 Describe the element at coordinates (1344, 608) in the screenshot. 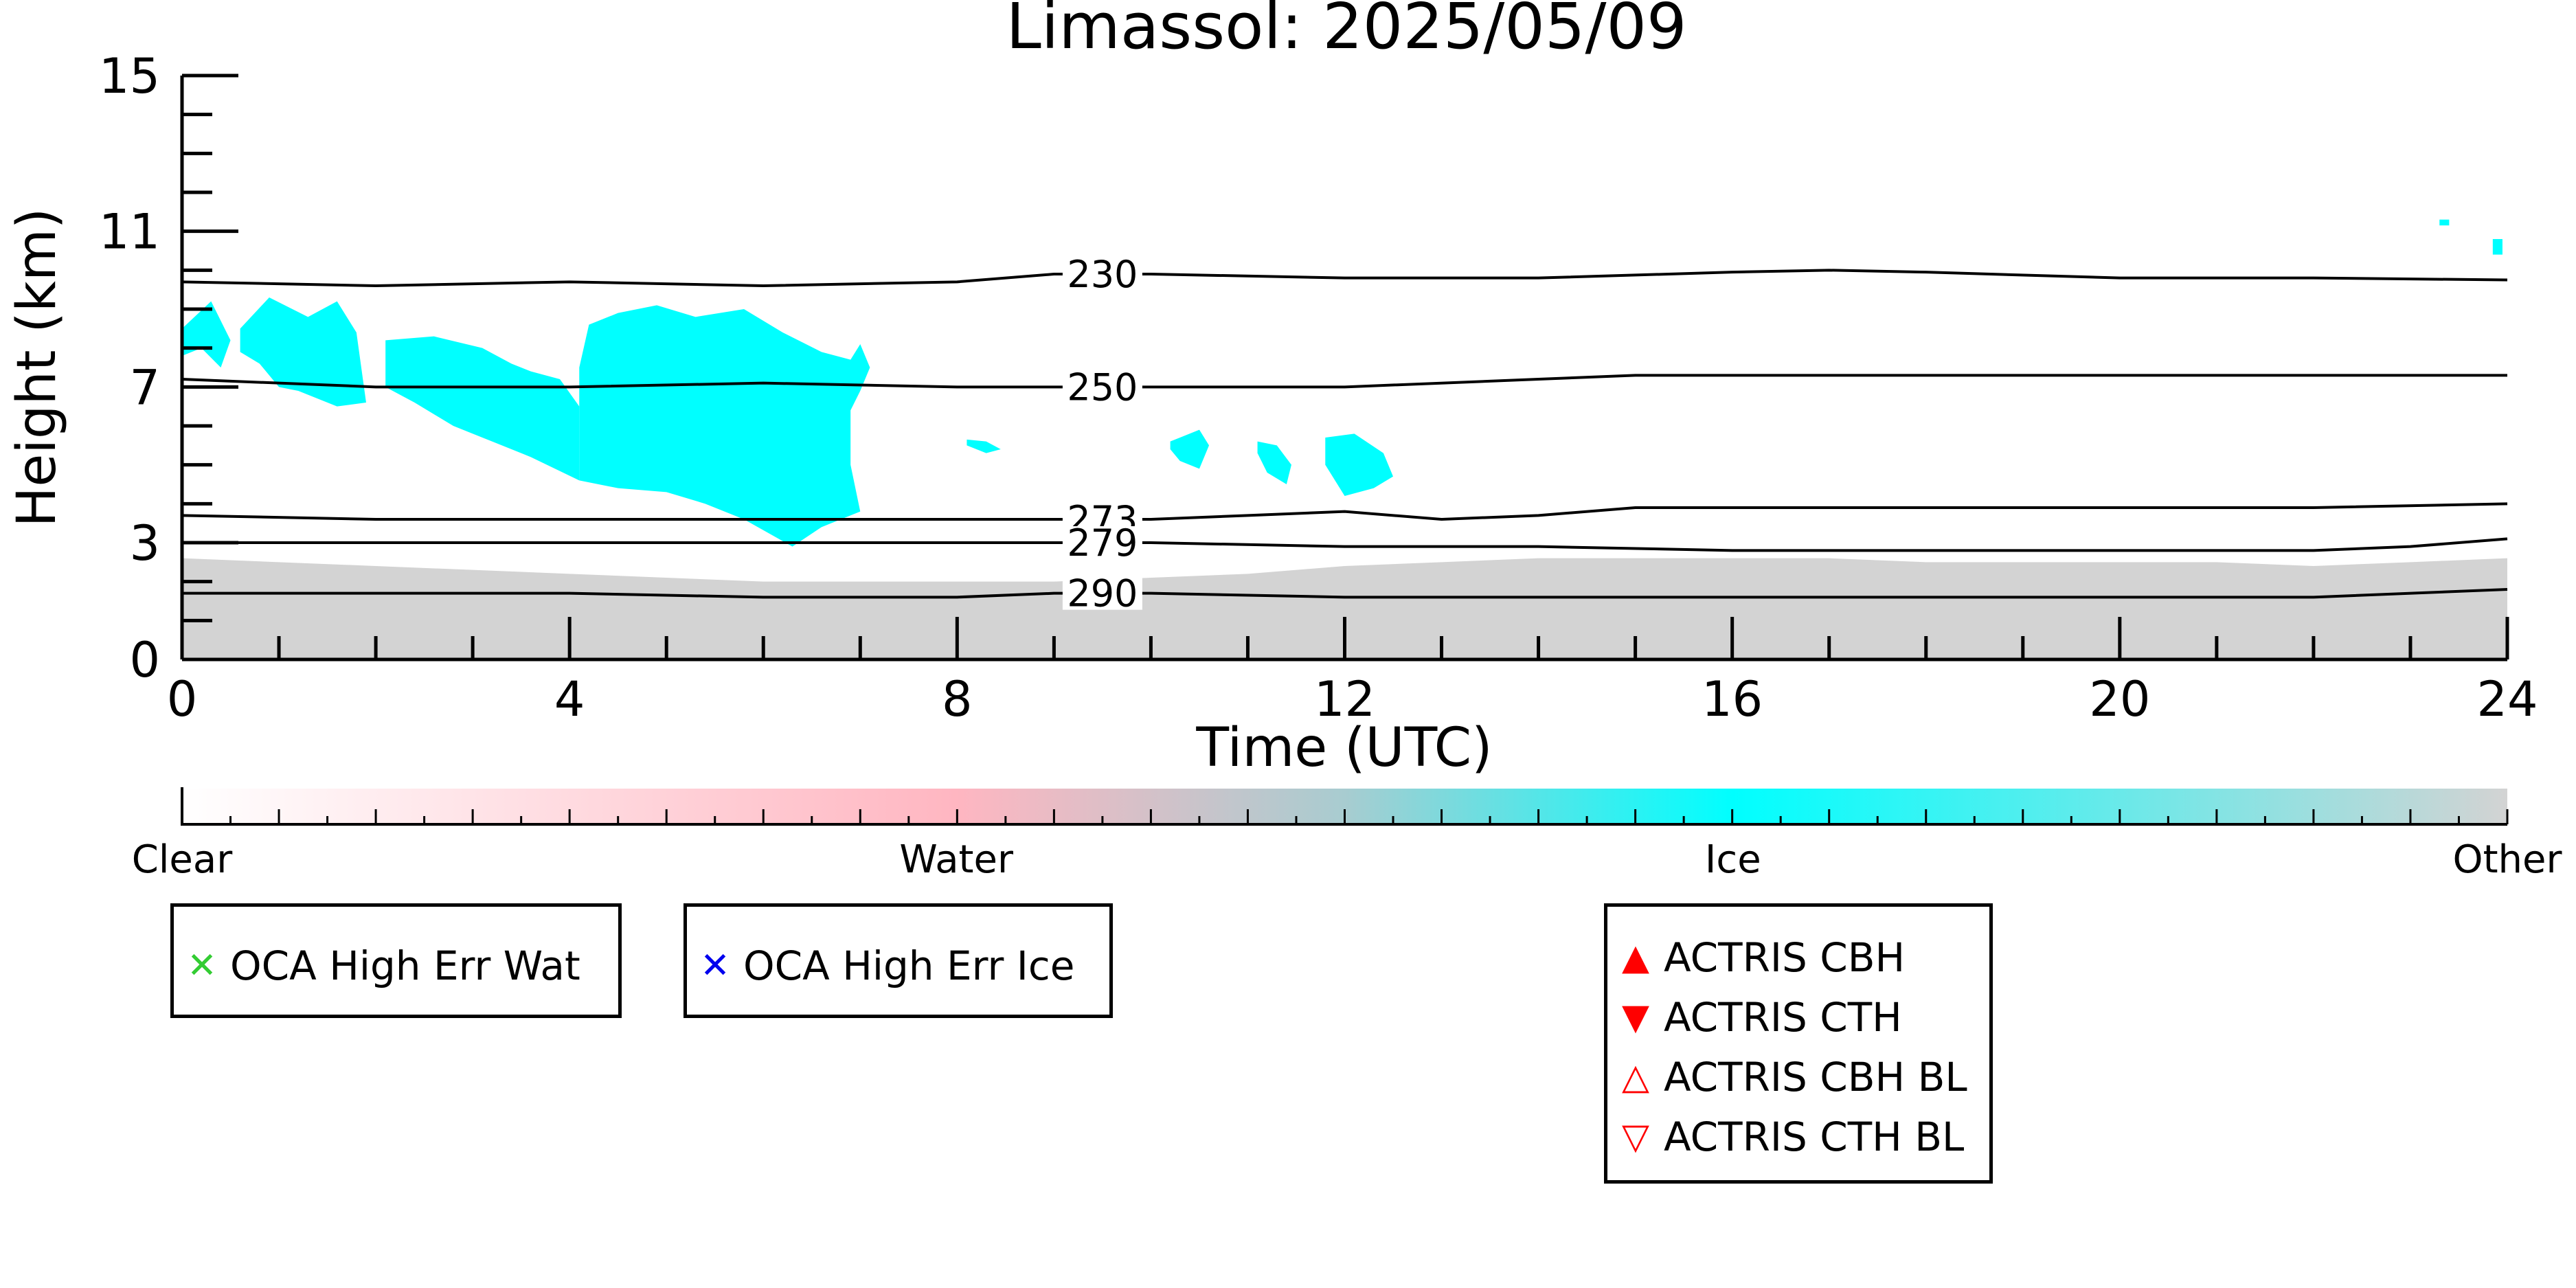

I see `other-class-area` at that location.